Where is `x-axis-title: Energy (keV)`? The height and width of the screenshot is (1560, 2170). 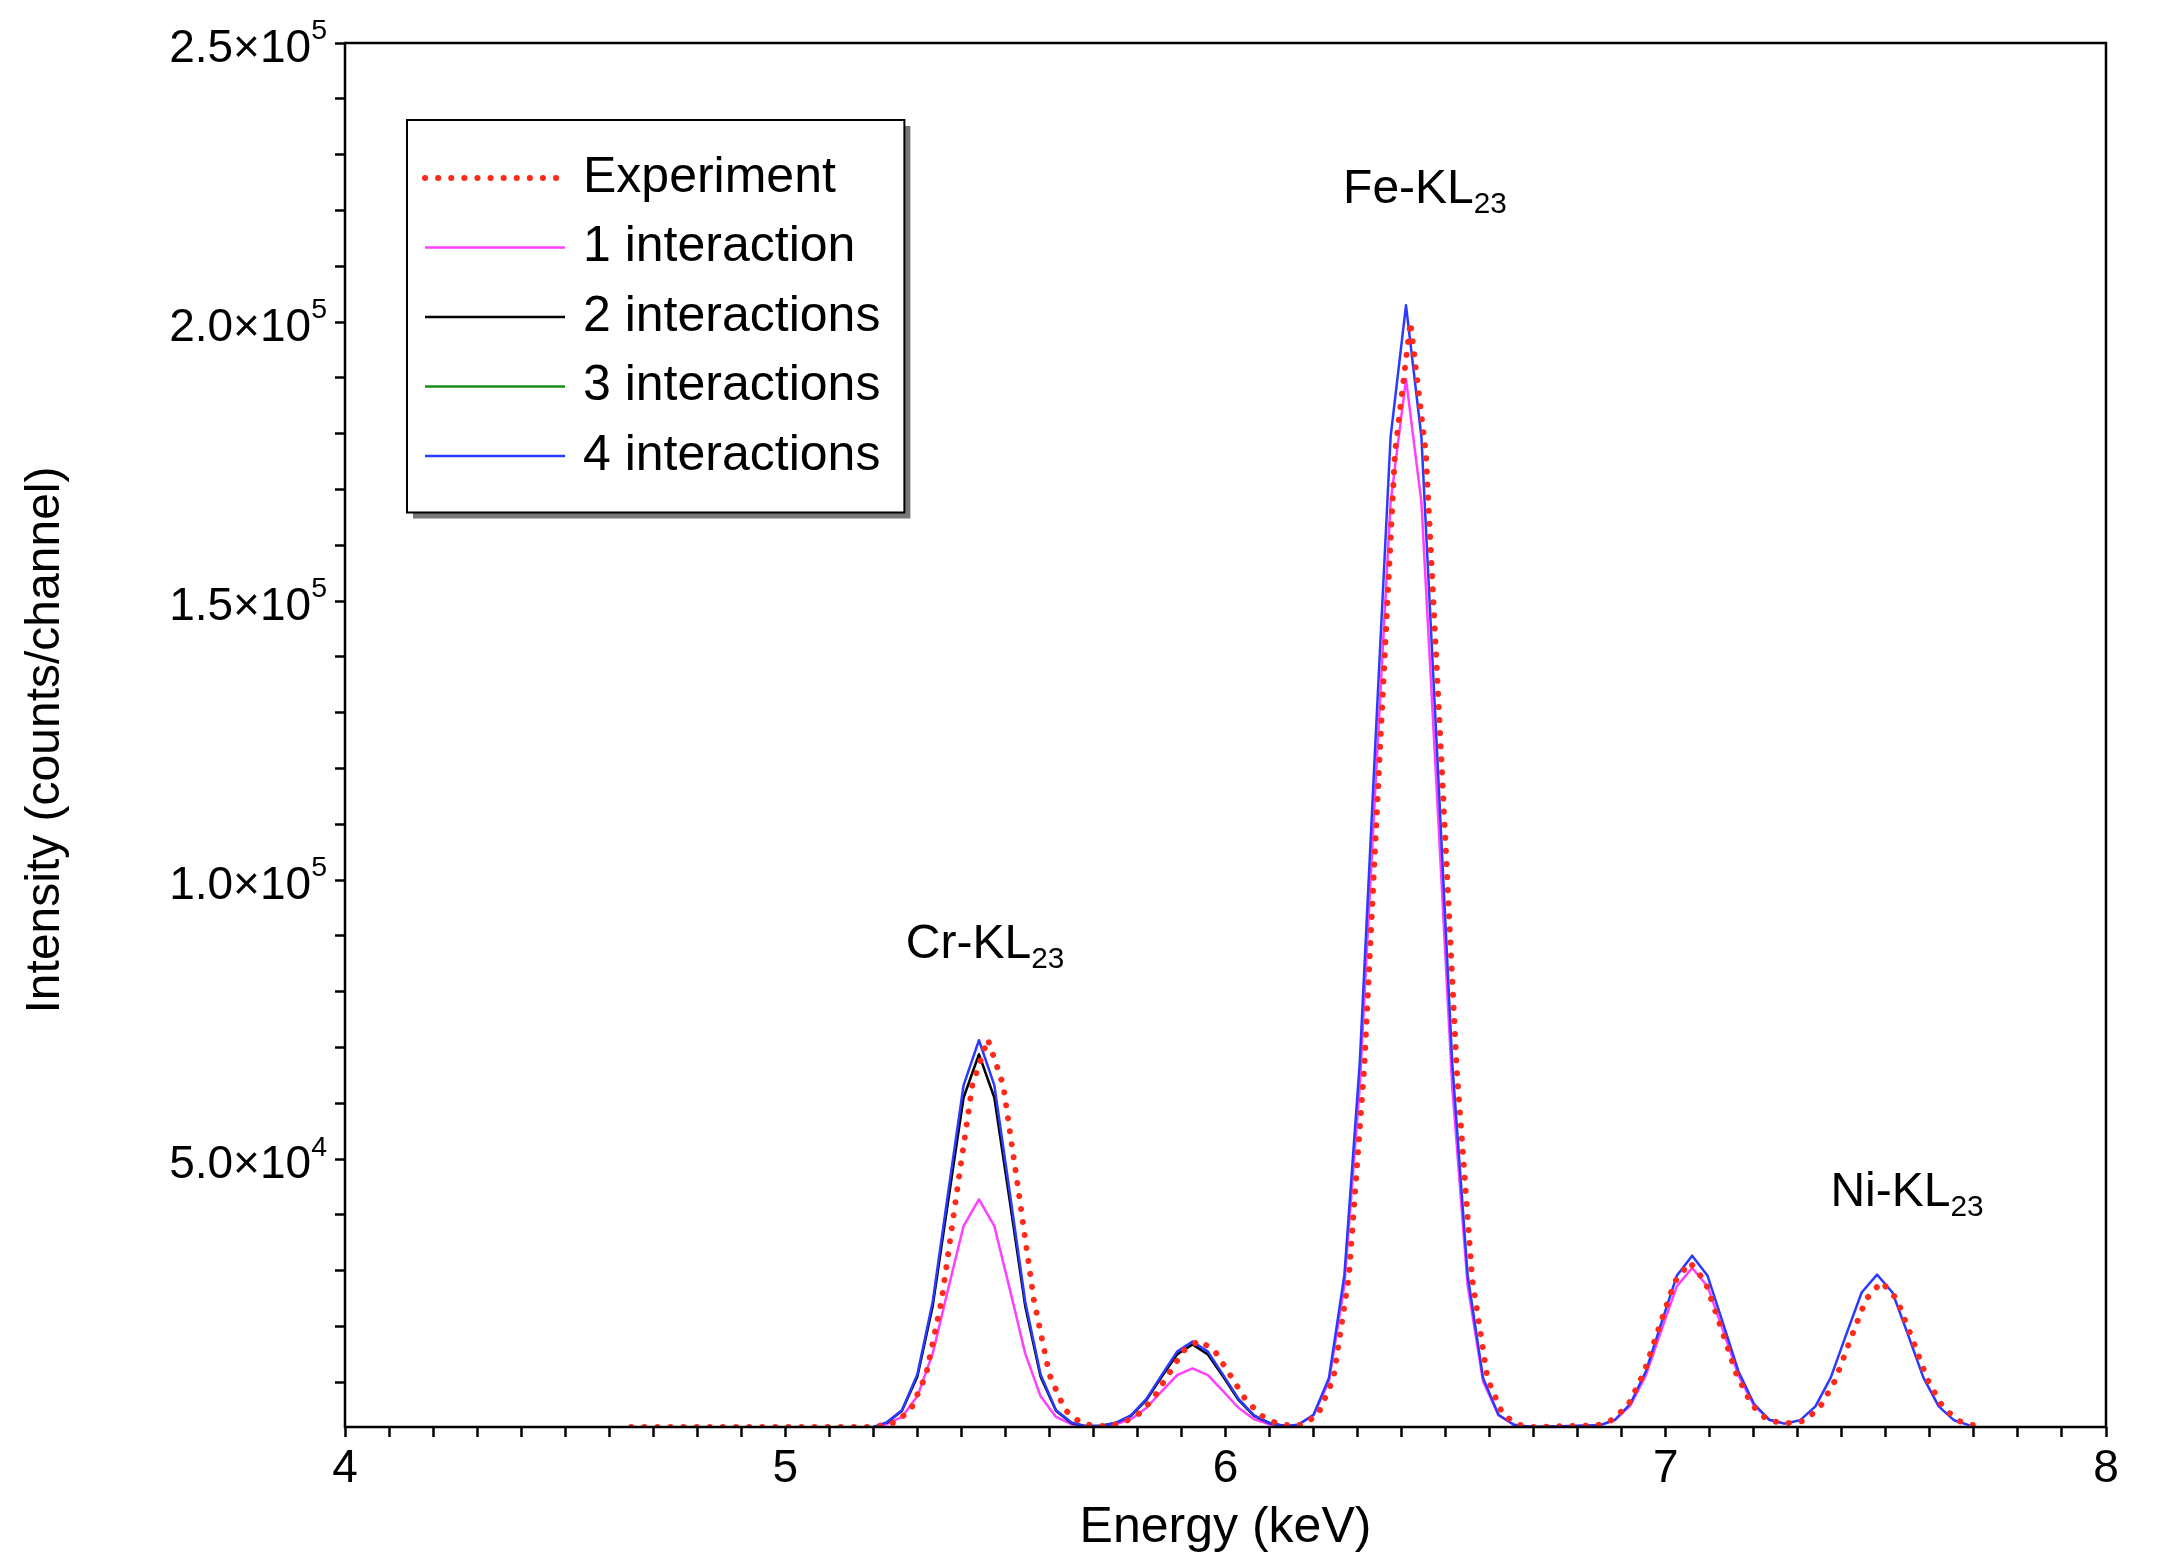 x-axis-title: Energy (keV) is located at coordinates (1225, 1524).